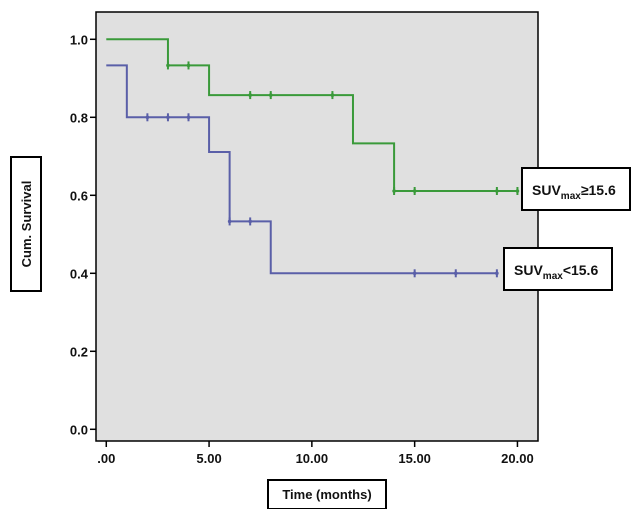 The image size is (632, 509). I want to click on legend-low-main: SUV, so click(528, 270).